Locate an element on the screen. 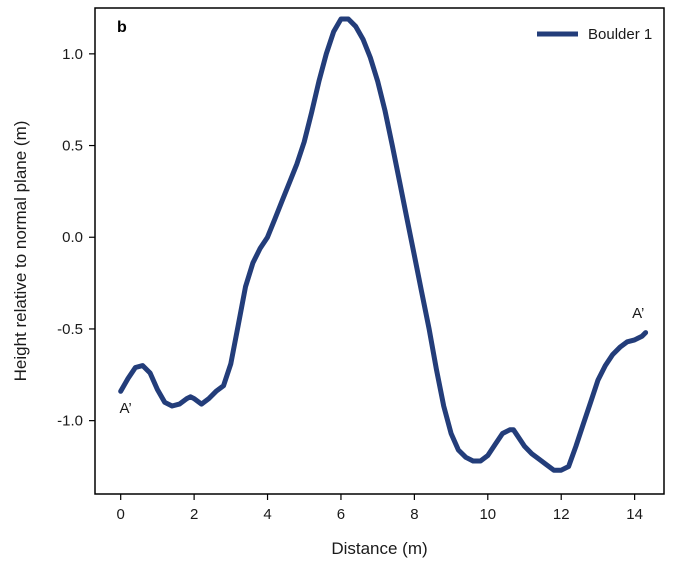 The width and height of the screenshot is (677, 563). y-tick-label: 1.0 is located at coordinates (72, 54).